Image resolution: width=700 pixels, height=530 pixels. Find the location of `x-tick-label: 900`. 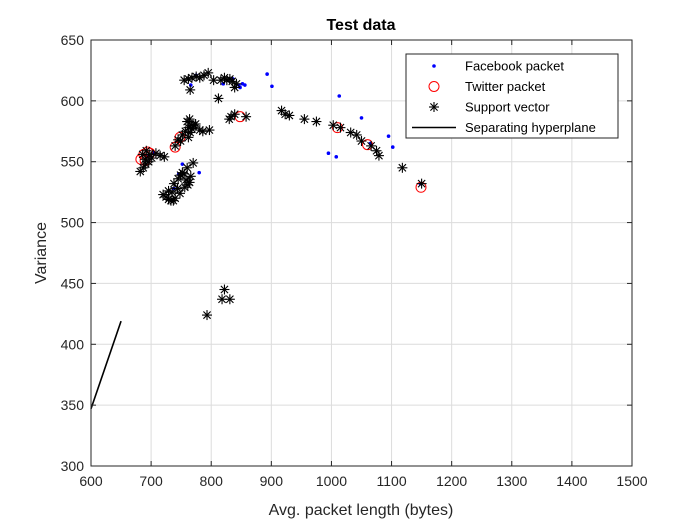

x-tick-label: 900 is located at coordinates (272, 481).